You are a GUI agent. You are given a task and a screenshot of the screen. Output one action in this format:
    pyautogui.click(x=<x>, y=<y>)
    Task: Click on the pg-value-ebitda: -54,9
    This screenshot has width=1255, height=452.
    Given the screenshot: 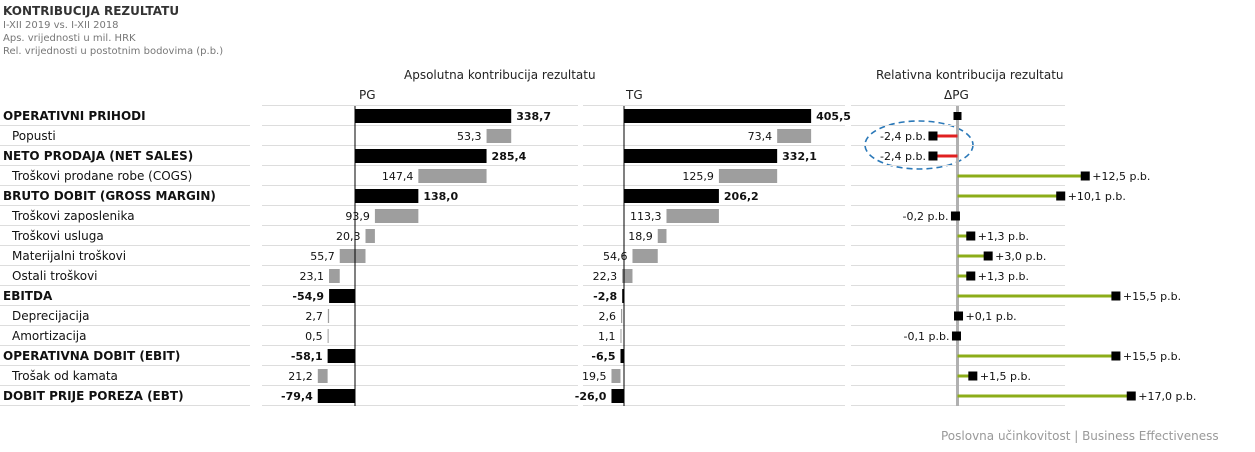 What is the action you would take?
    pyautogui.click(x=308, y=296)
    